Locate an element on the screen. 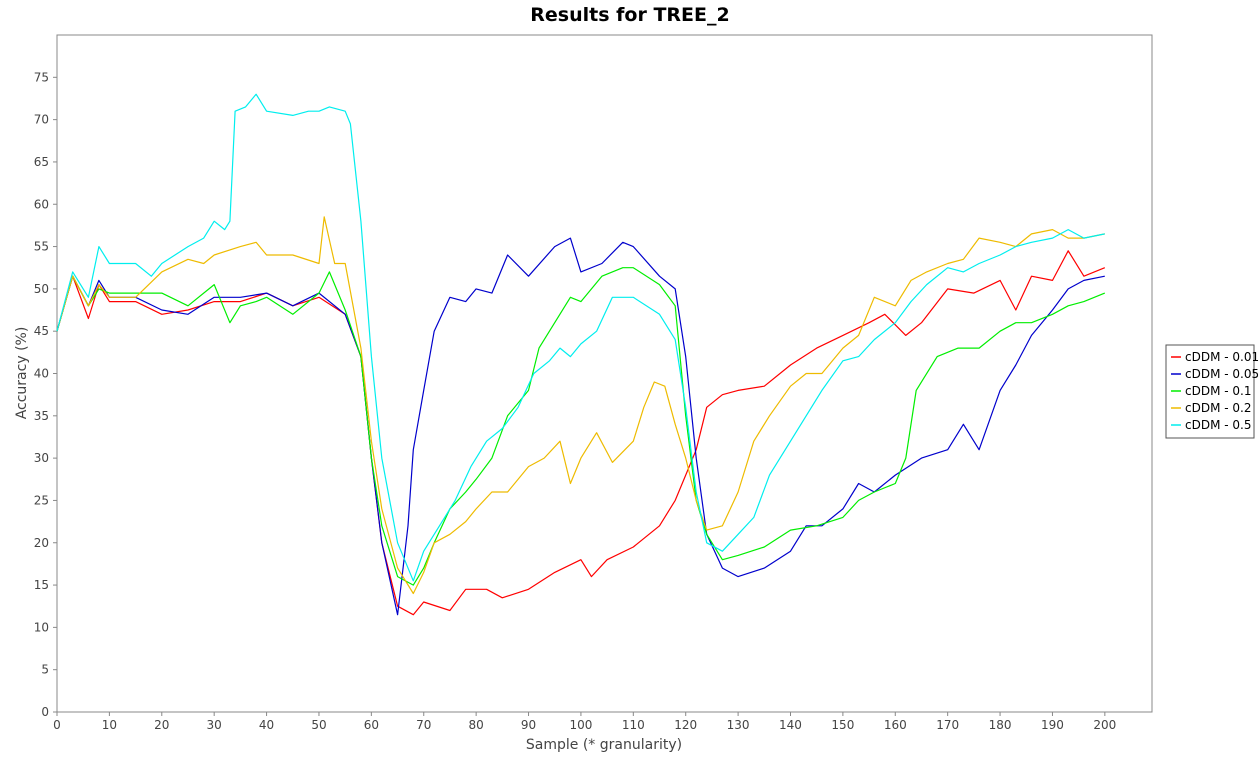 The height and width of the screenshot is (760, 1260). x-tick-label: 80 is located at coordinates (475, 725).